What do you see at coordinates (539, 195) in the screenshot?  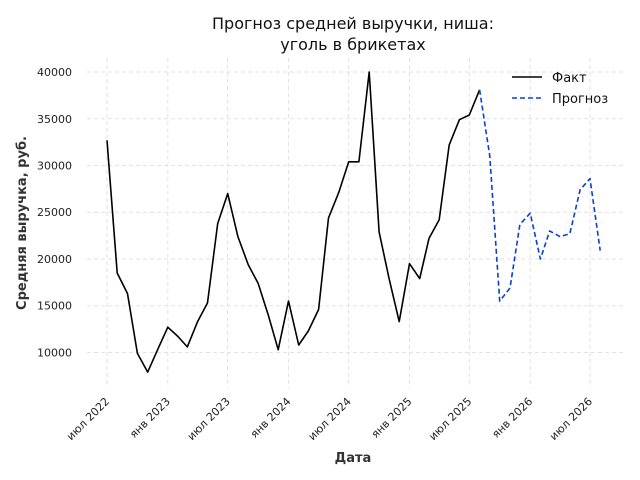 I see `series-line-forecast` at bounding box center [539, 195].